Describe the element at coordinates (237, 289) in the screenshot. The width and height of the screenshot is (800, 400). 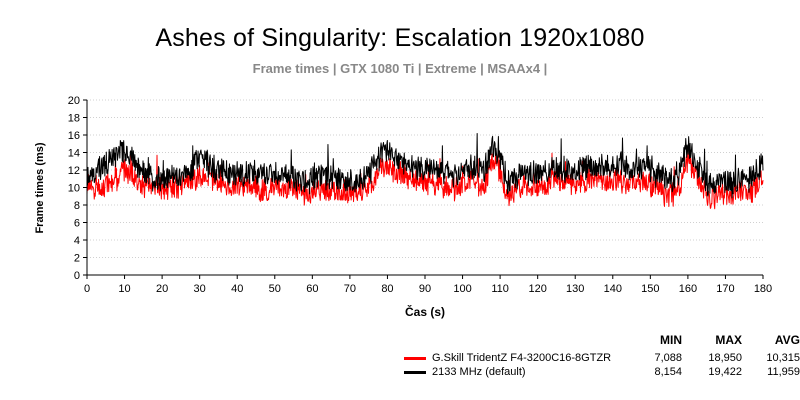
I see `x-tick-label: 40` at that location.